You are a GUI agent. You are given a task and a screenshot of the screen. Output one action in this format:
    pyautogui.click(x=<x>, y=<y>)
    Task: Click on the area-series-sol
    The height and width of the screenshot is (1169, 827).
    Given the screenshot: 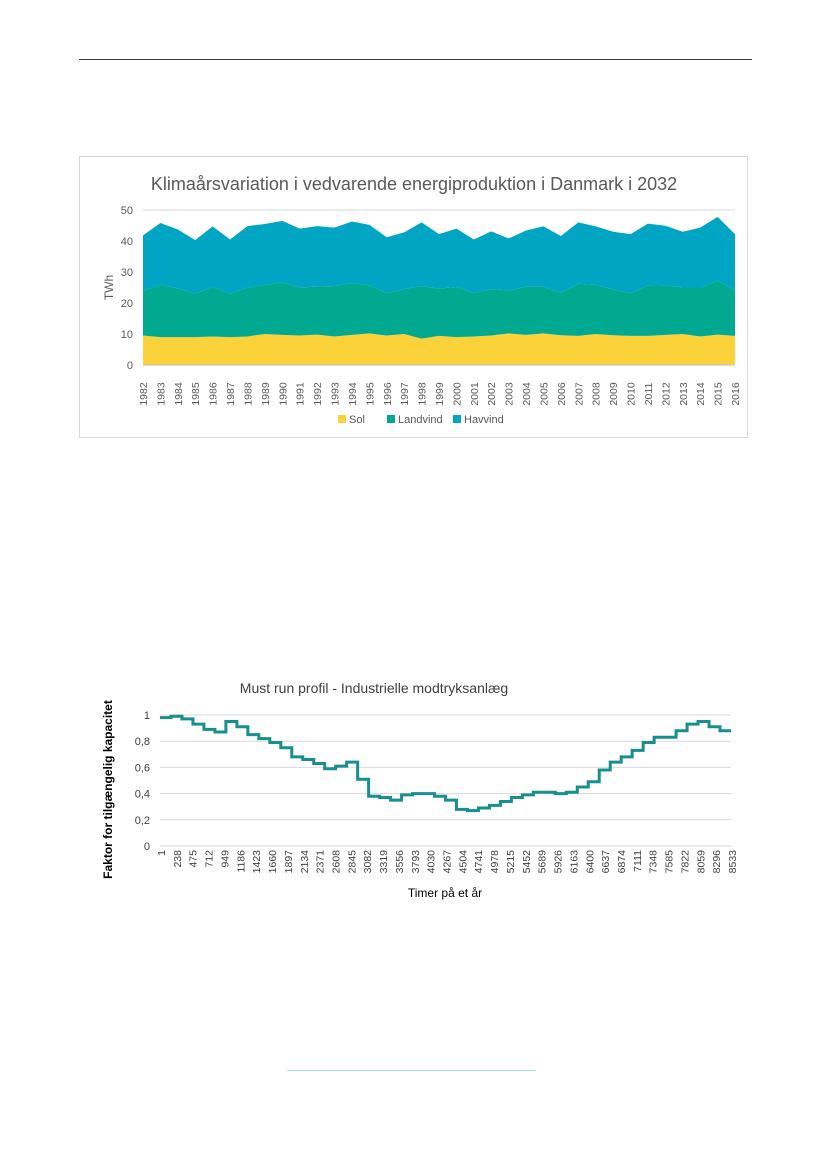 What is the action you would take?
    pyautogui.click(x=439, y=349)
    